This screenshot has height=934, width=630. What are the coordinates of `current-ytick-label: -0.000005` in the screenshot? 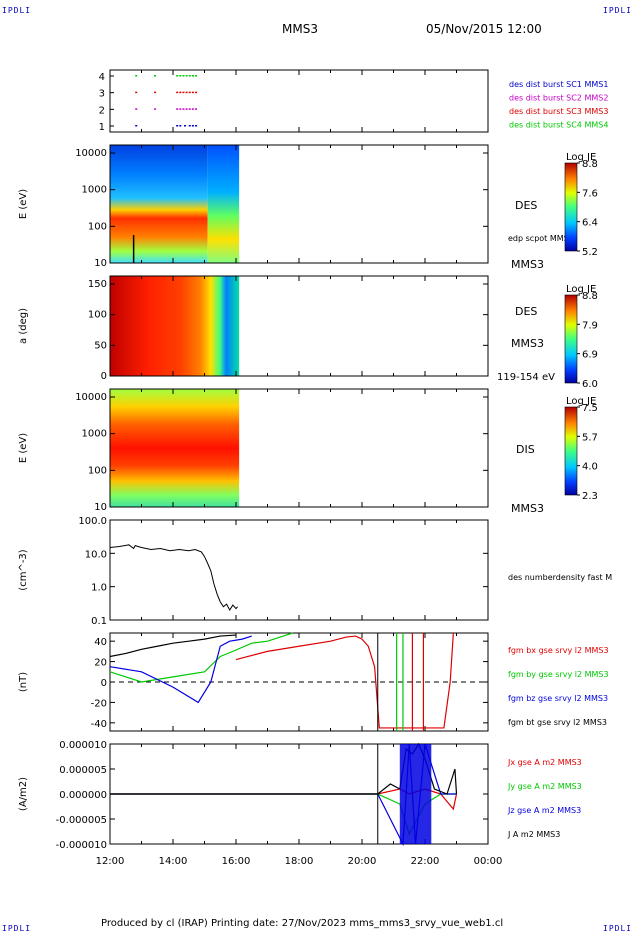 It's located at (81, 820).